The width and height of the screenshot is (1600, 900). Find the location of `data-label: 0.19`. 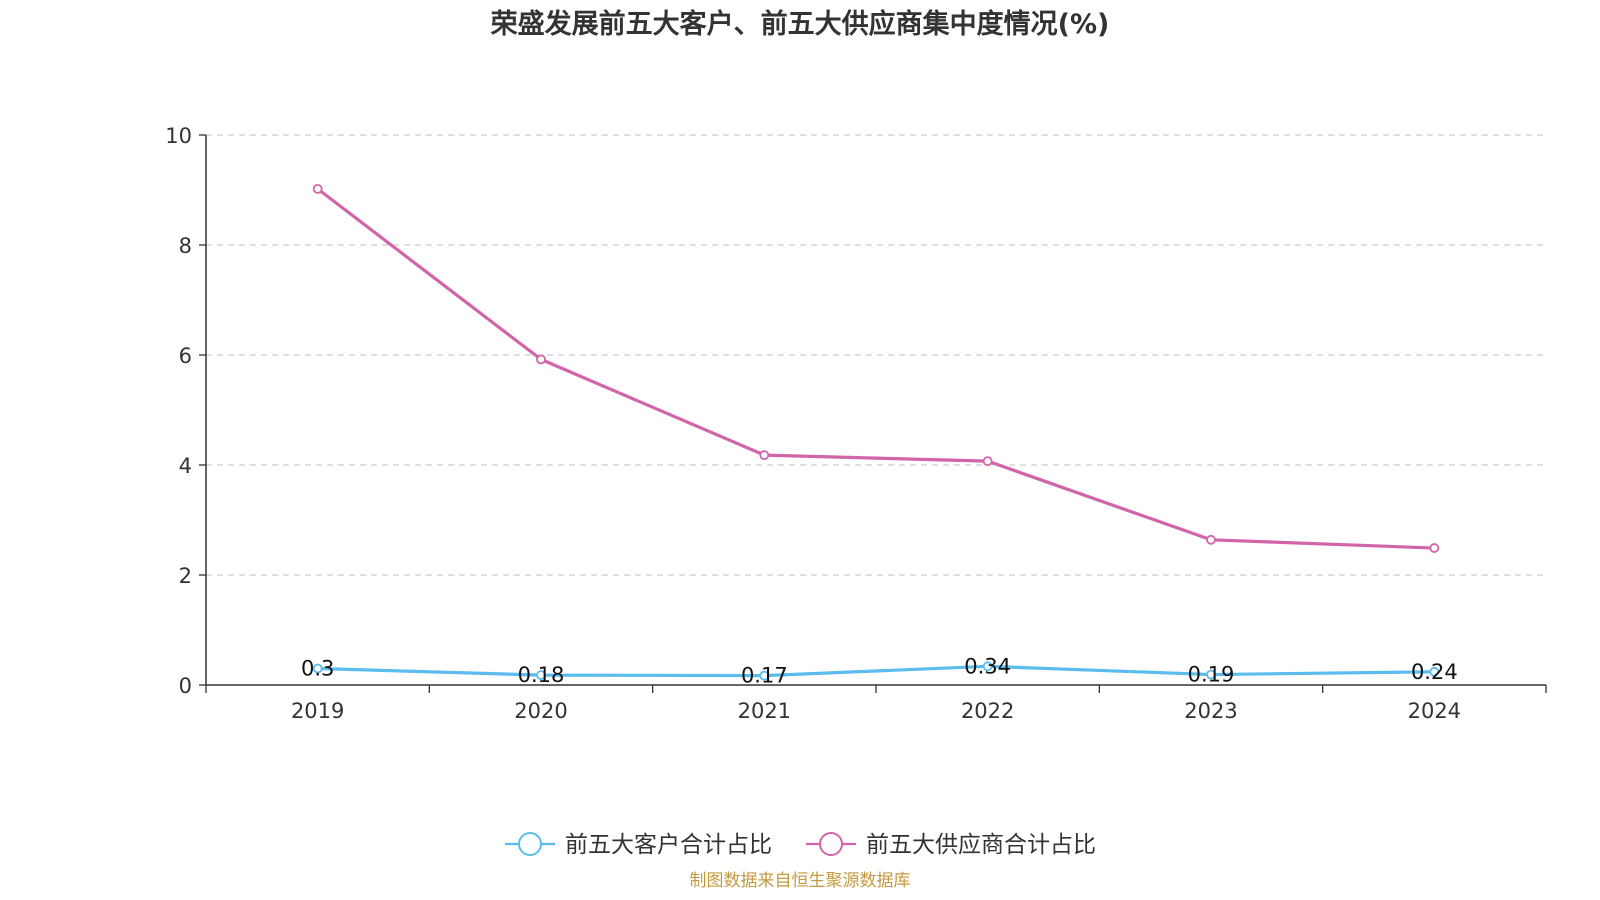

data-label: 0.19 is located at coordinates (1211, 675).